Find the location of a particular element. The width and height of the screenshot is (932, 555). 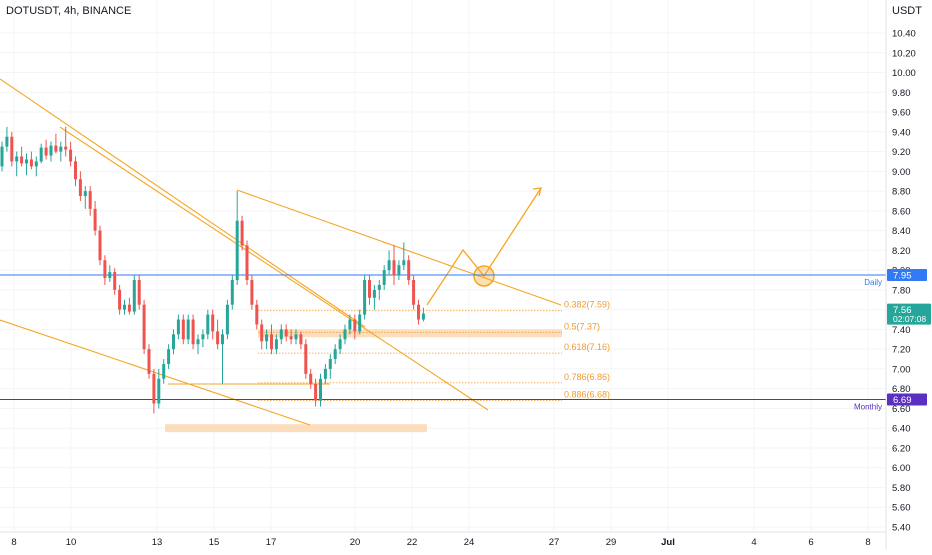

time-tick-label: 4 is located at coordinates (753, 542).